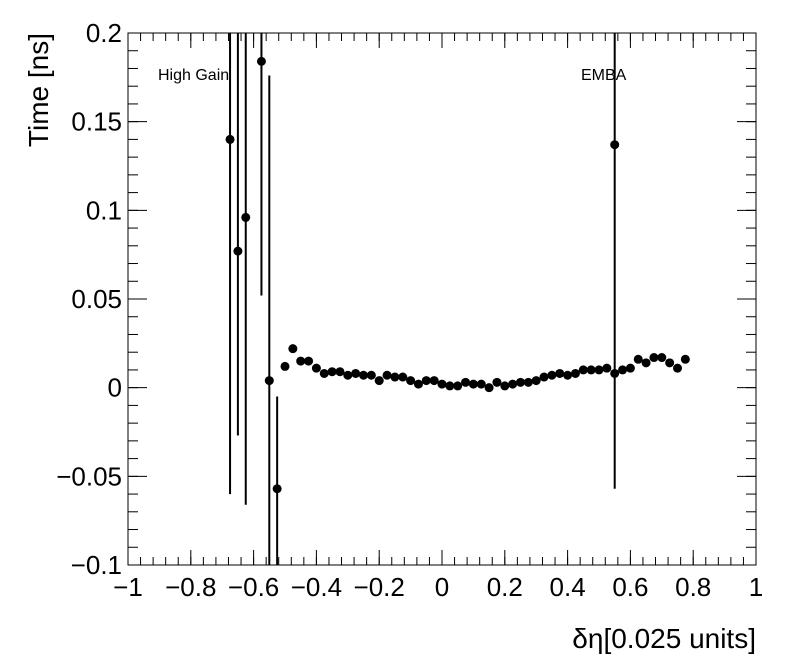 The width and height of the screenshot is (796, 672). I want to click on y-tick-label: 0.2, so click(104, 33).